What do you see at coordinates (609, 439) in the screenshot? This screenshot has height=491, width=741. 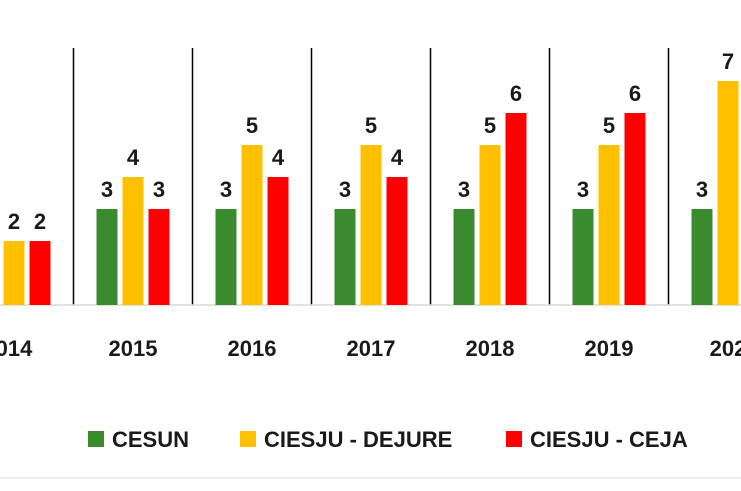 I see `legend-label: CIESJU - CEJA` at bounding box center [609, 439].